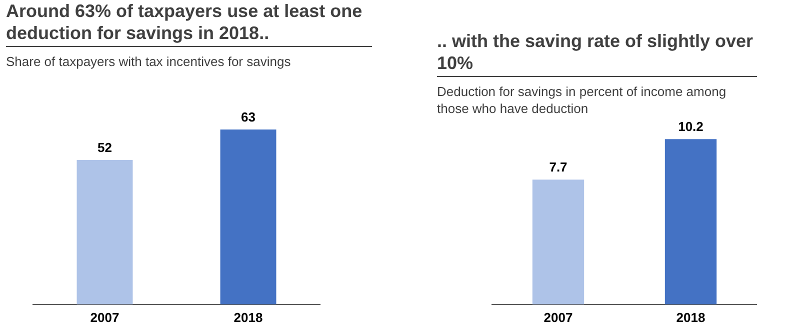  Describe the element at coordinates (105, 148) in the screenshot. I see `data-label: 52` at that location.